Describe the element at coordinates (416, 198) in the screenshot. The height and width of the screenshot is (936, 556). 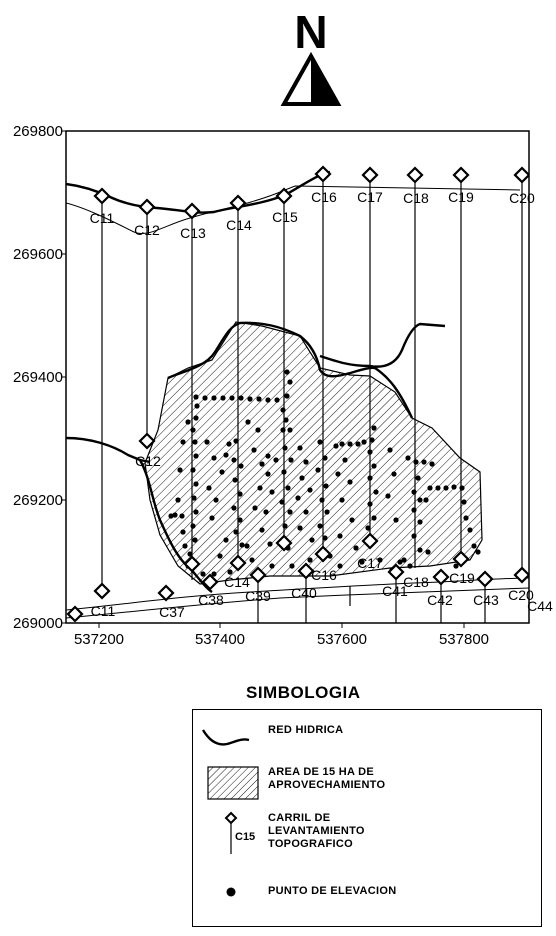
I see `top-lane-label: C18` at that location.